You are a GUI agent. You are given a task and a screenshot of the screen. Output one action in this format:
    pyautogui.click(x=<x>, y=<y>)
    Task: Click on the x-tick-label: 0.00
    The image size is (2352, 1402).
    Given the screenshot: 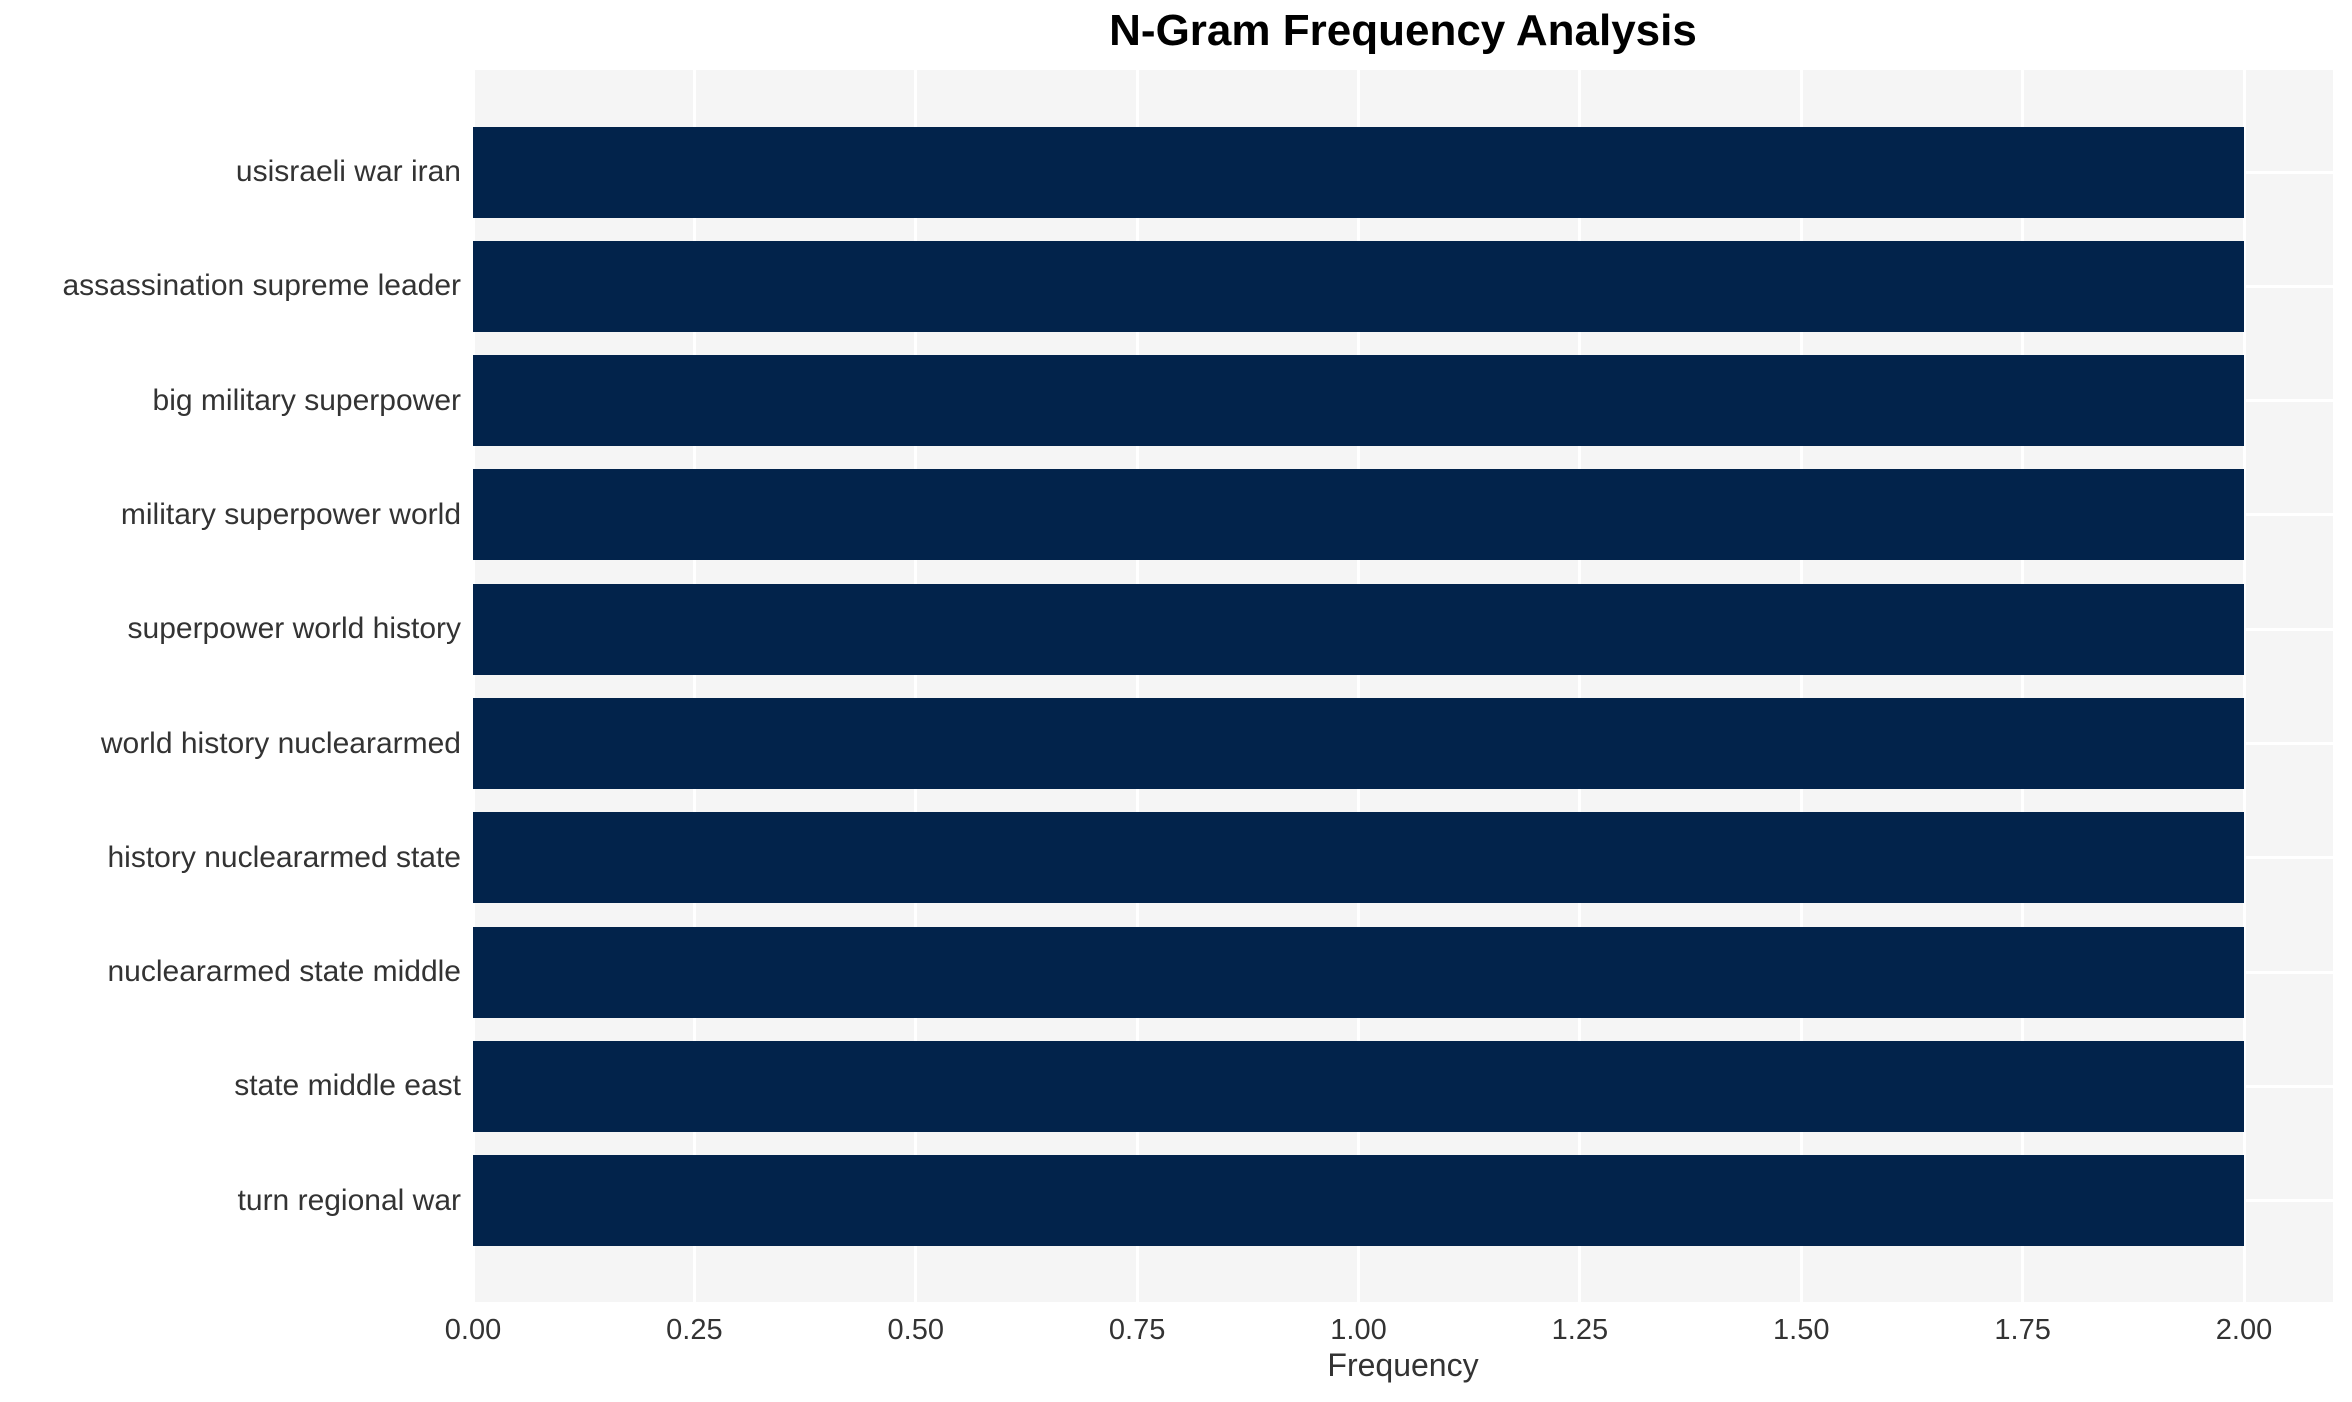 What is the action you would take?
    pyautogui.click(x=473, y=1330)
    